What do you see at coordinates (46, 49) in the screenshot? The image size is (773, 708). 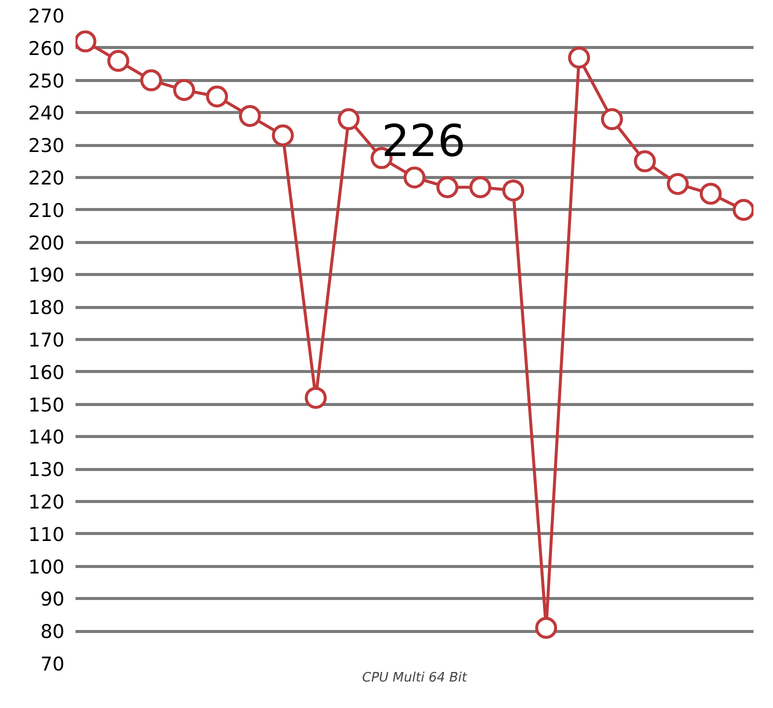 I see `y-tick-label: 260` at bounding box center [46, 49].